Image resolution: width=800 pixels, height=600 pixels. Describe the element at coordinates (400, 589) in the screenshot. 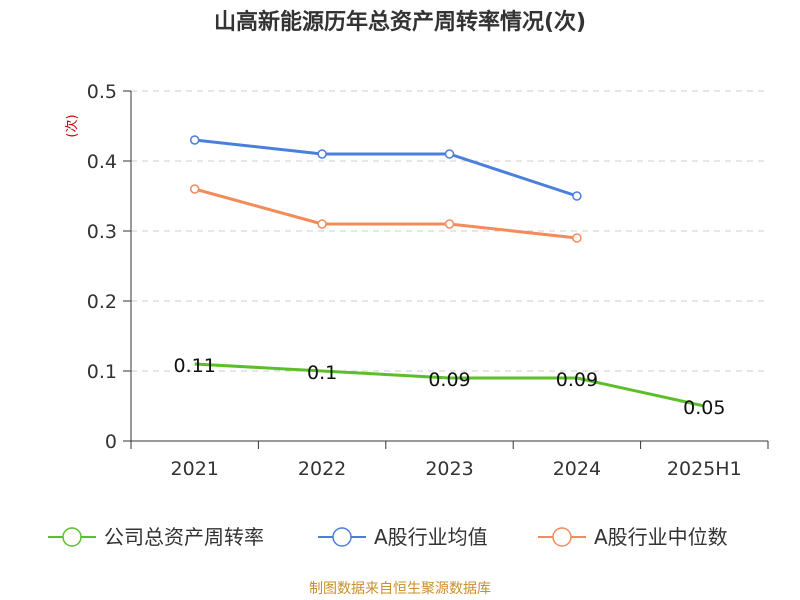

I see `source-note: 制图数据来自恒生聚源数据库` at that location.